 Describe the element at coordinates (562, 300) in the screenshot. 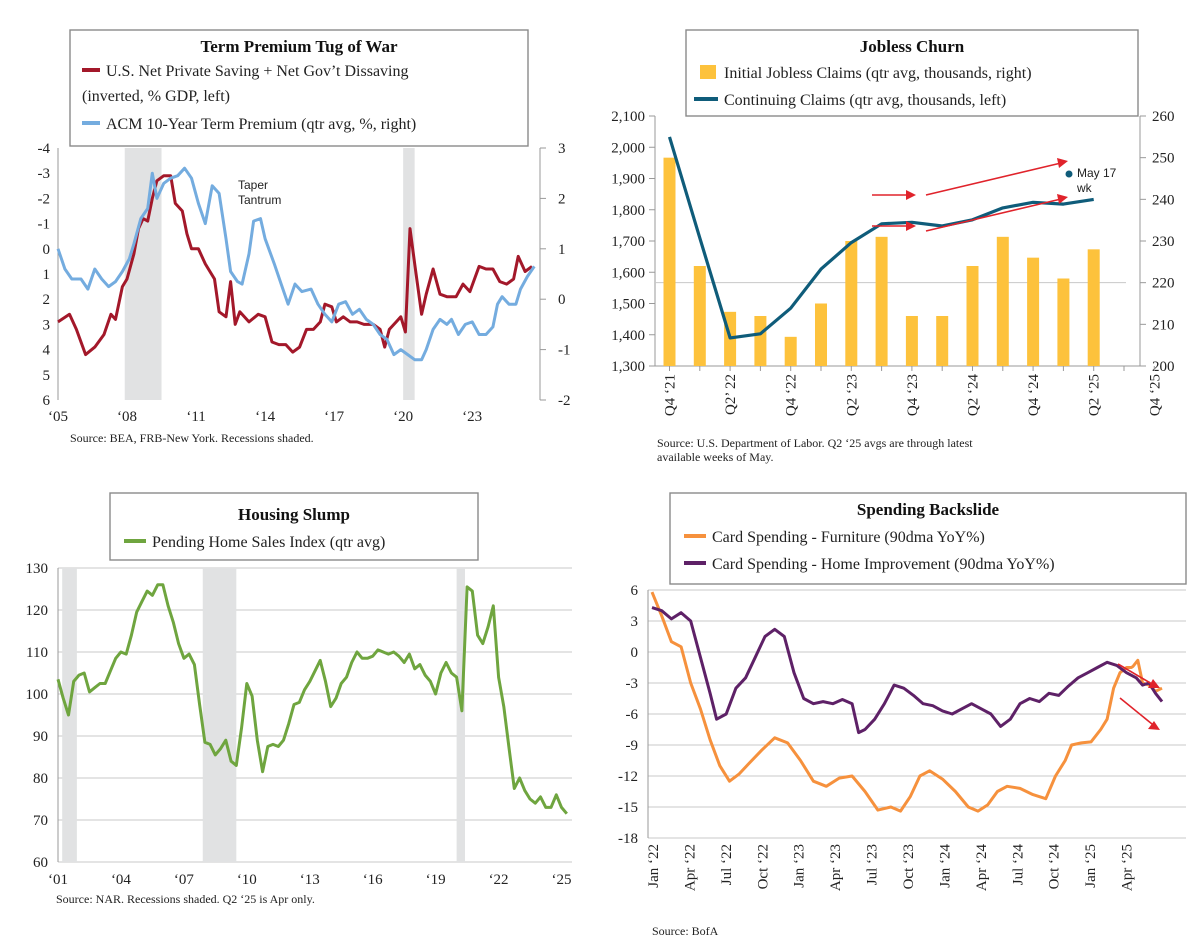

I see `right-tick-label: 0` at that location.